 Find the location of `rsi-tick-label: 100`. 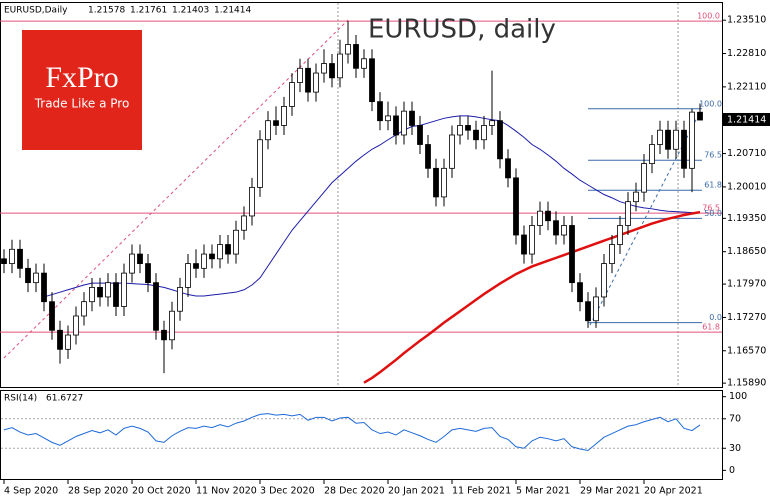

rsi-tick-label: 100 is located at coordinates (738, 396).